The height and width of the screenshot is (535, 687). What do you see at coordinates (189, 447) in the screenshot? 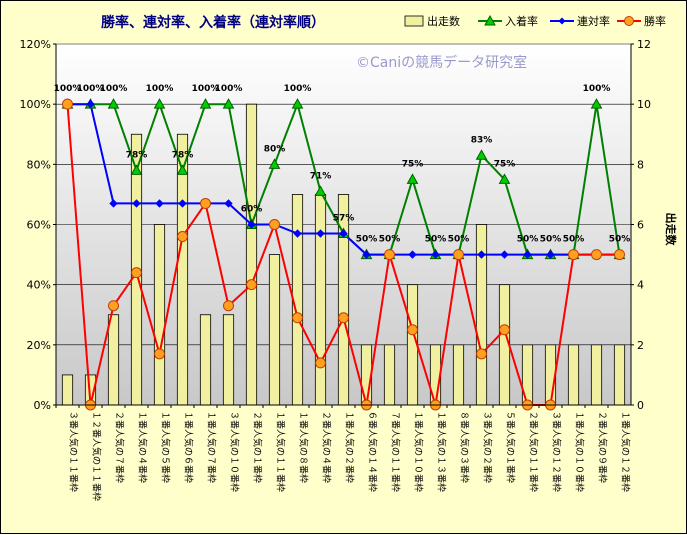
I see `x-tick-label: １番人気の６番枠` at bounding box center [189, 447].